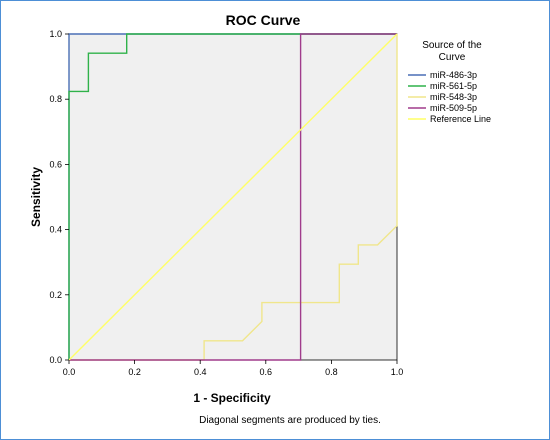  I want to click on y-axis-label: Sensitivity, so click(36, 197).